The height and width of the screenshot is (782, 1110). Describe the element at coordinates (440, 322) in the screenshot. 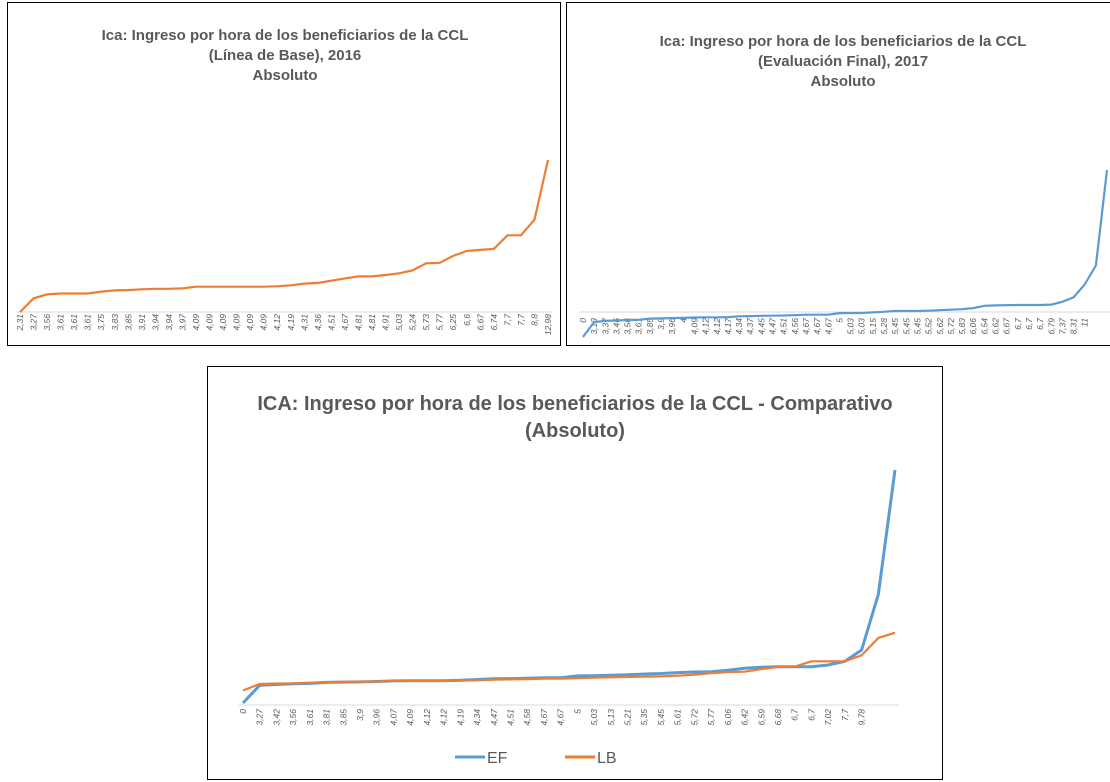

I see `x-tick-label: 5,77` at that location.